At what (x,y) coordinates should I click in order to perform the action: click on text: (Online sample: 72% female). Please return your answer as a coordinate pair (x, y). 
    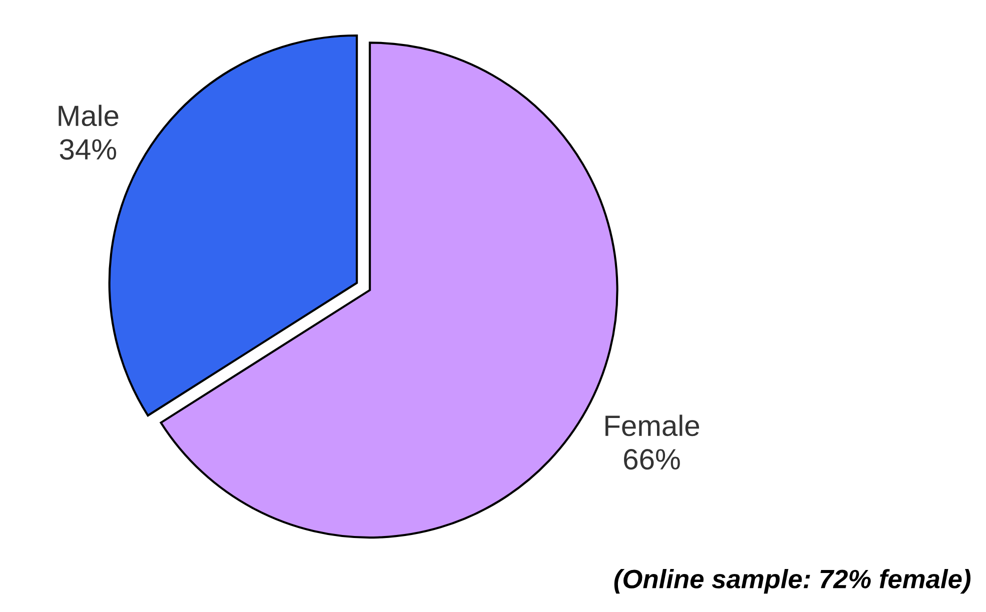
    Looking at the image, I should click on (792, 581).